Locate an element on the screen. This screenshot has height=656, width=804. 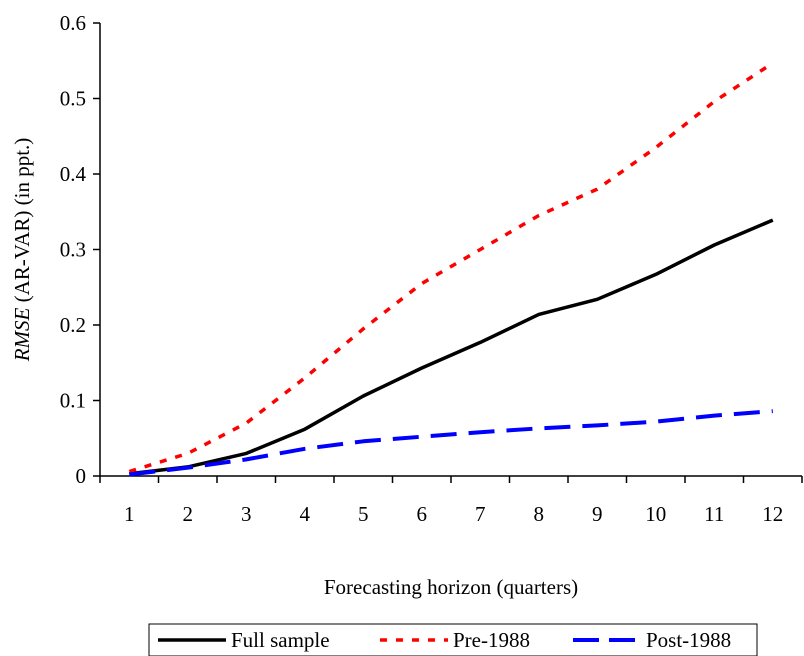
x-axis-ticks: 1 2 3 4 5 6 7 8 9 10 11 12 is located at coordinates (451, 501).